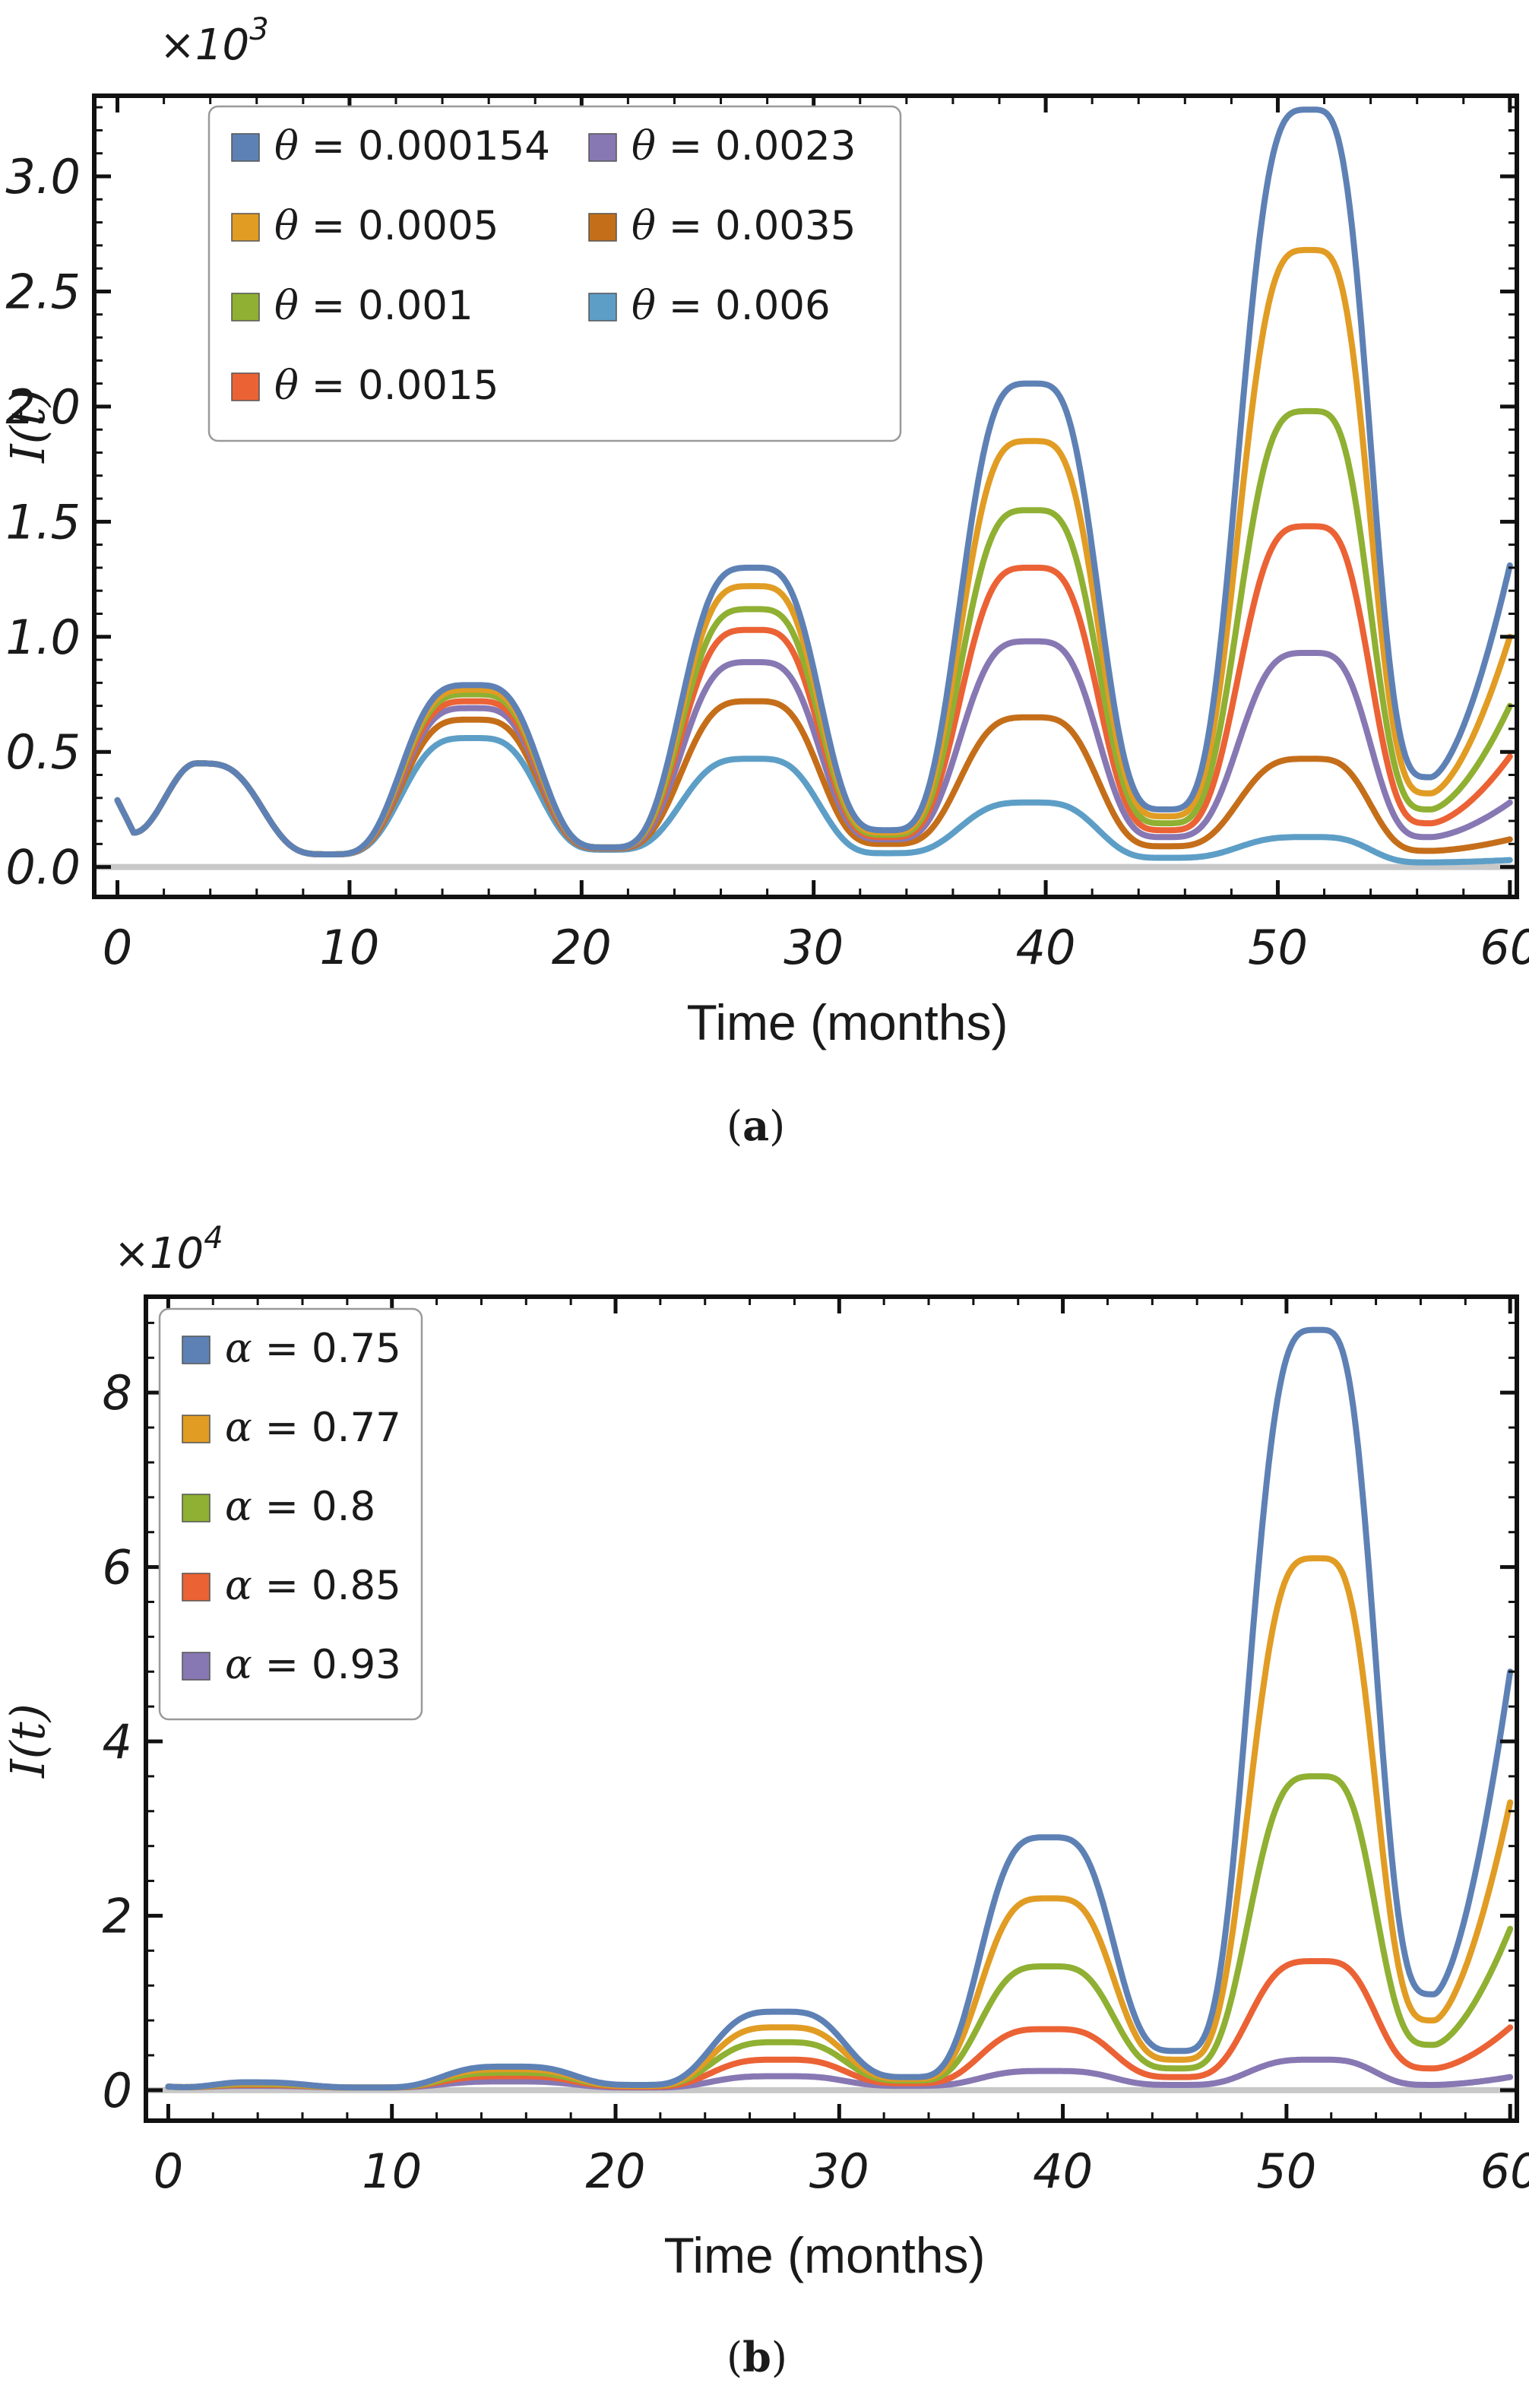 This screenshot has width=1529, height=2408. I want to click on y-tick-label: 1.0, so click(43, 637).